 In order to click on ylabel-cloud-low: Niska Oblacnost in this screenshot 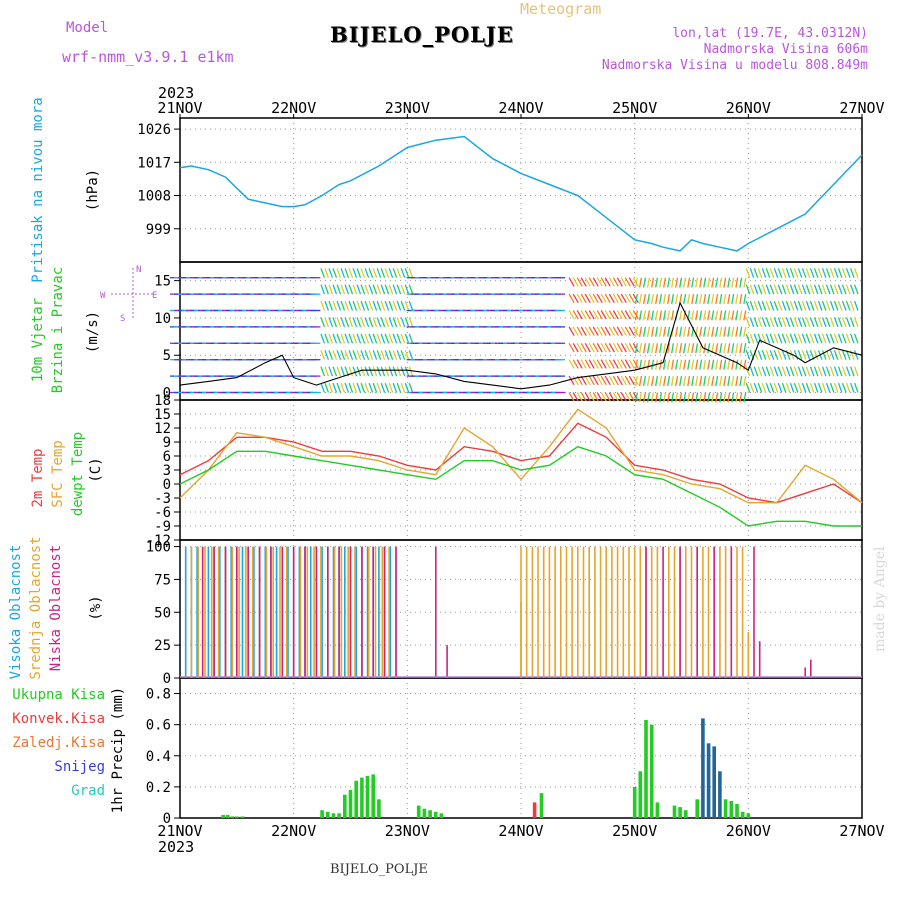, I will do `click(56, 608)`.